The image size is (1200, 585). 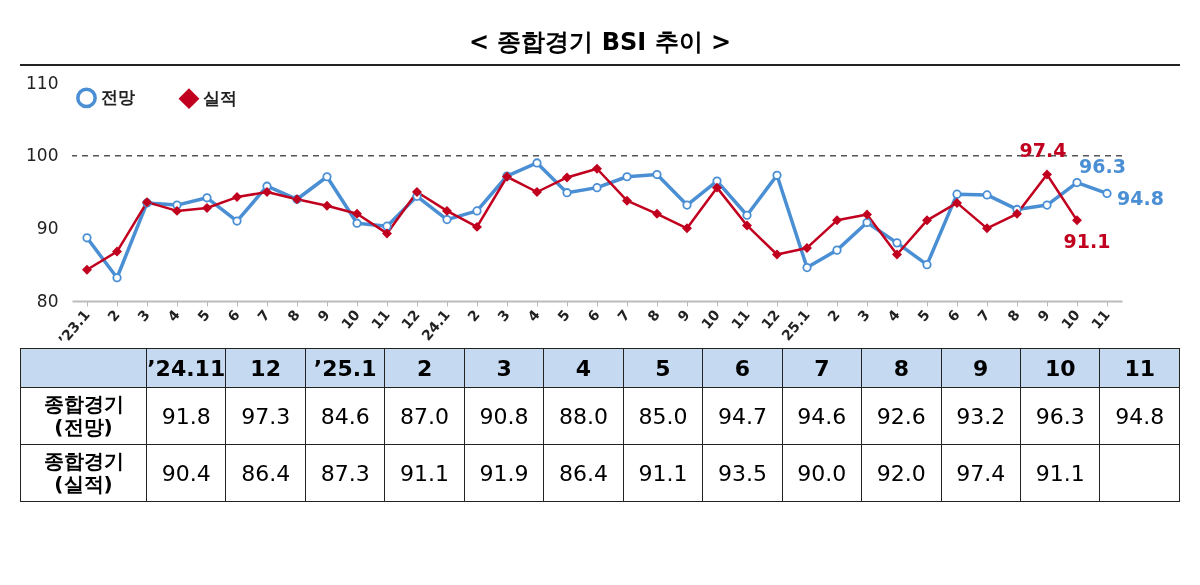 I want to click on text: 9, so click(x=981, y=368).